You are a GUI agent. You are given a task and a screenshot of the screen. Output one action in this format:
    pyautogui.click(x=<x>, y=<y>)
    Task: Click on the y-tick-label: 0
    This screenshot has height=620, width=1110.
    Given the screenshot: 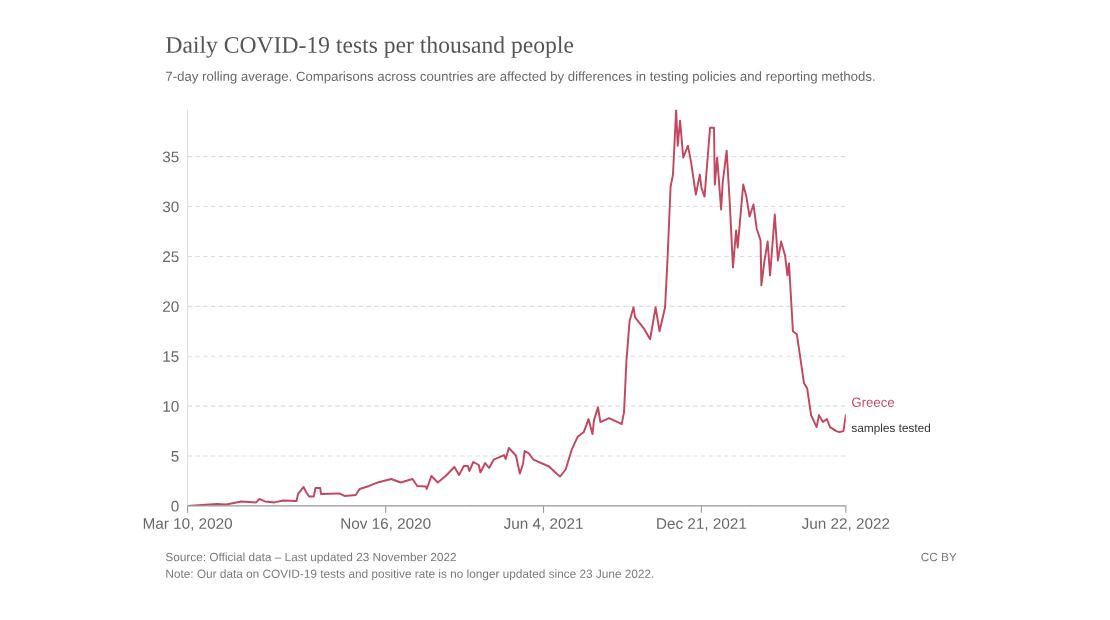 What is the action you would take?
    pyautogui.click(x=175, y=506)
    